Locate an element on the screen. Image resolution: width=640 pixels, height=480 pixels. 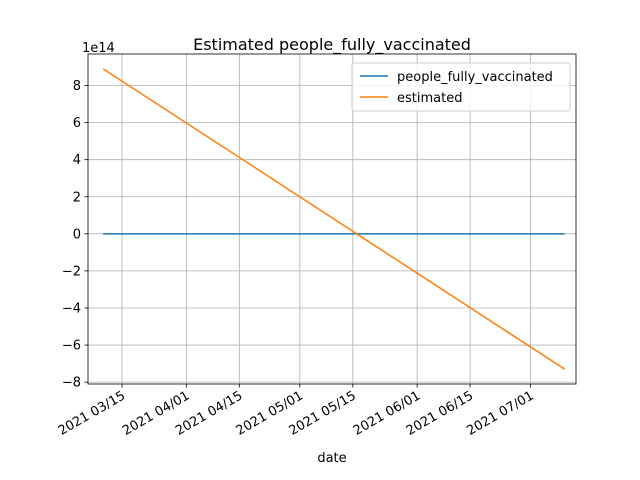
legend: people_fully_vaccinated estimated is located at coordinates (461, 87).